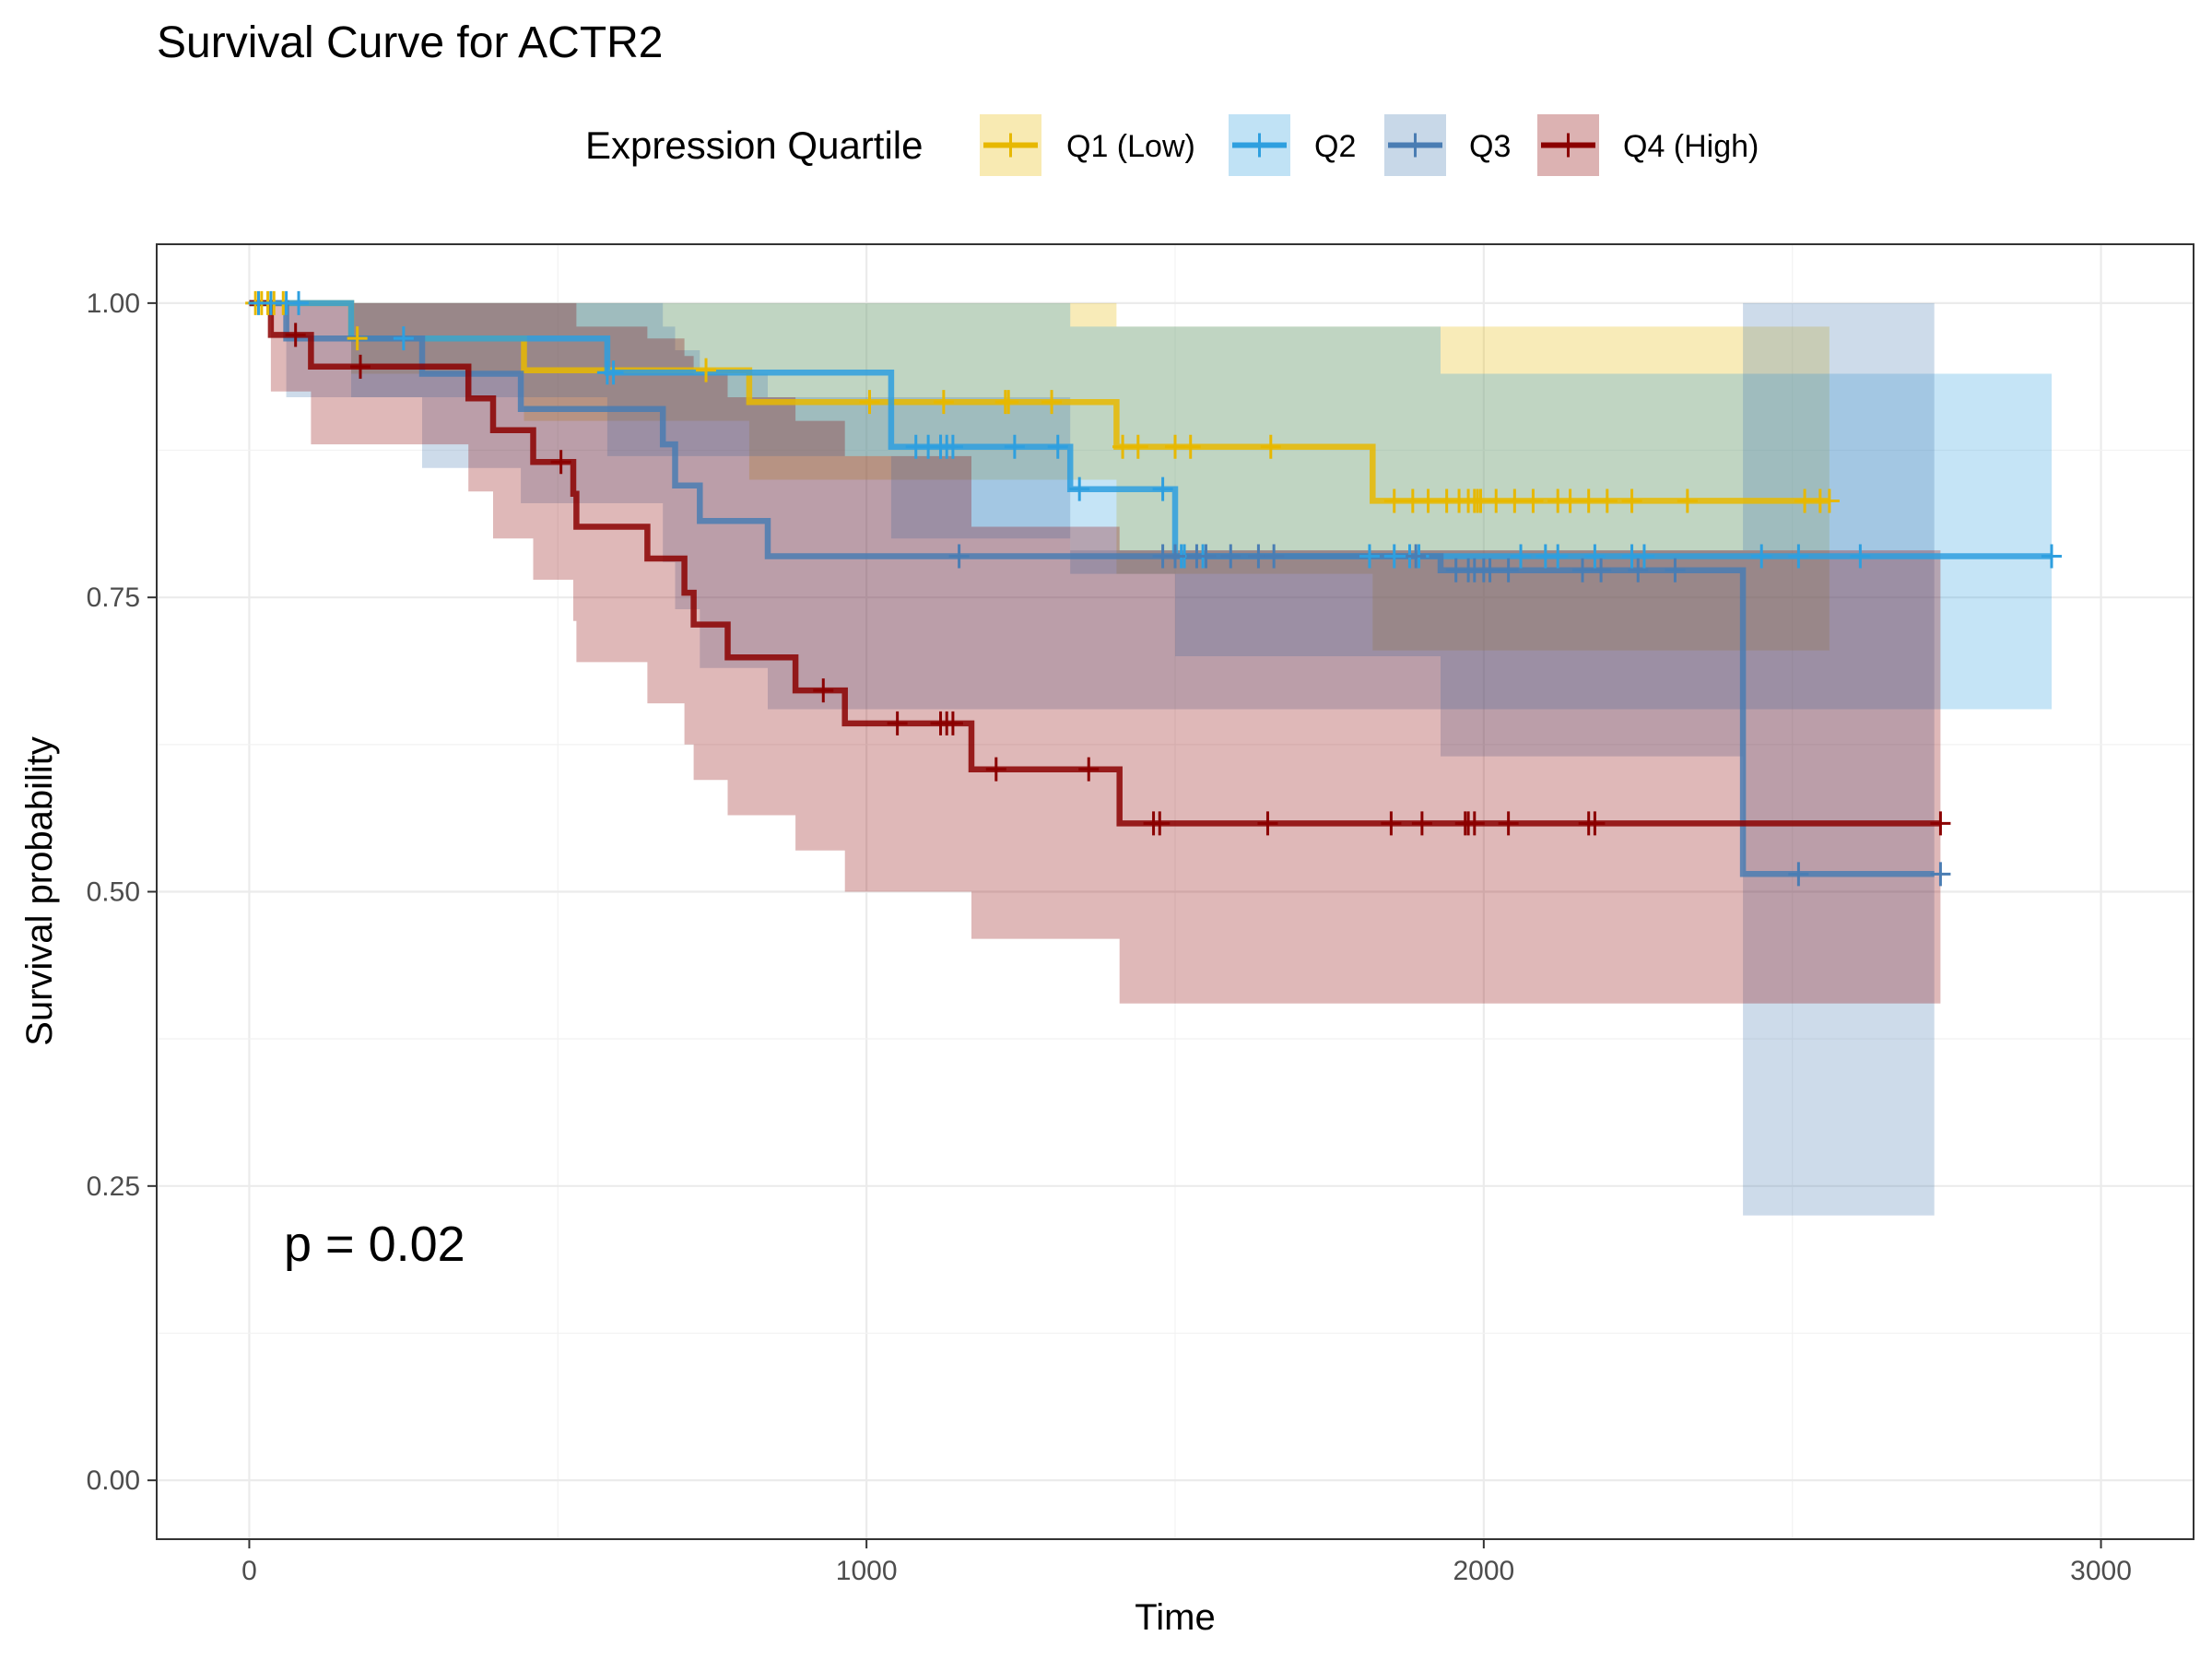 Image resolution: width=2212 pixels, height=1659 pixels. I want to click on legend-label-q2: Q2, so click(1335, 146).